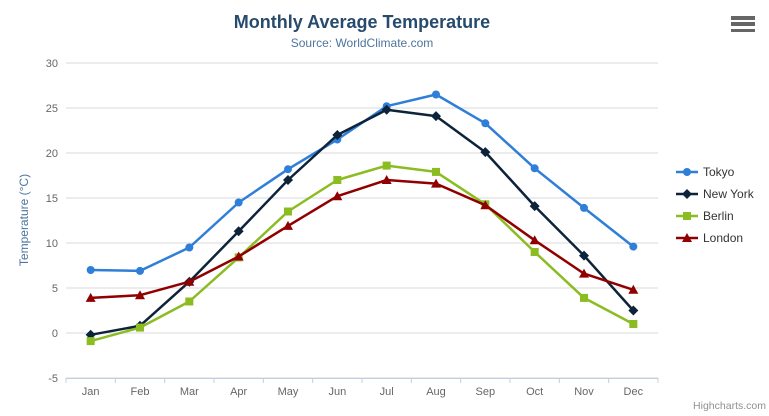 This screenshot has width=769, height=416. Describe the element at coordinates (55, 289) in the screenshot. I see `y-tick-label: 5` at that location.